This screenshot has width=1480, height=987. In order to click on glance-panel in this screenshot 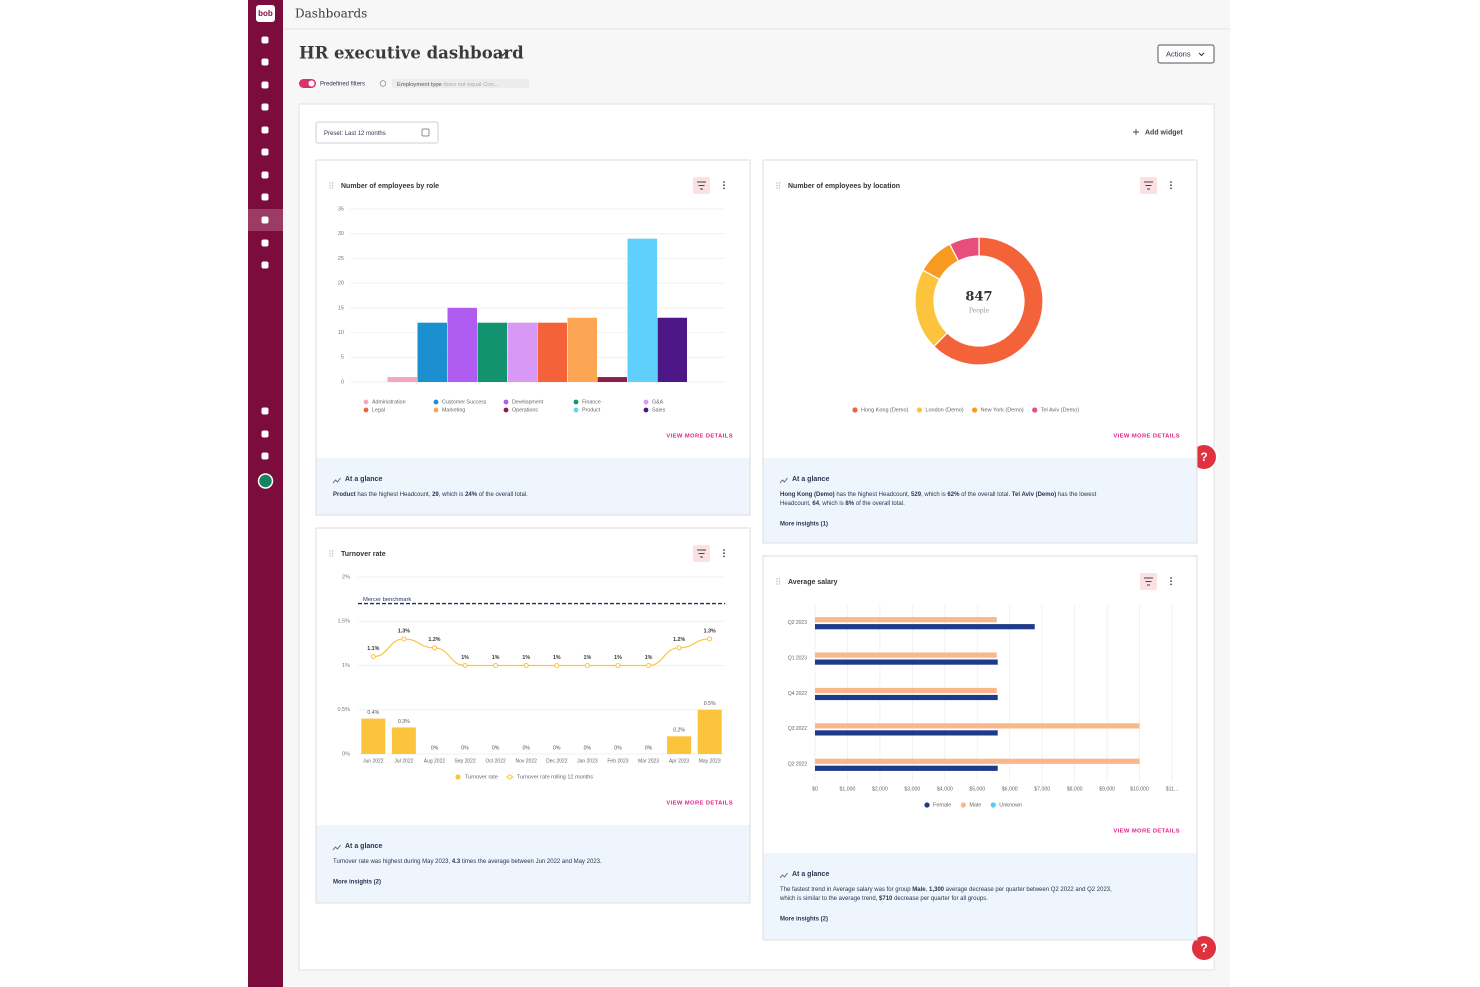, I will do `click(980, 896)`.